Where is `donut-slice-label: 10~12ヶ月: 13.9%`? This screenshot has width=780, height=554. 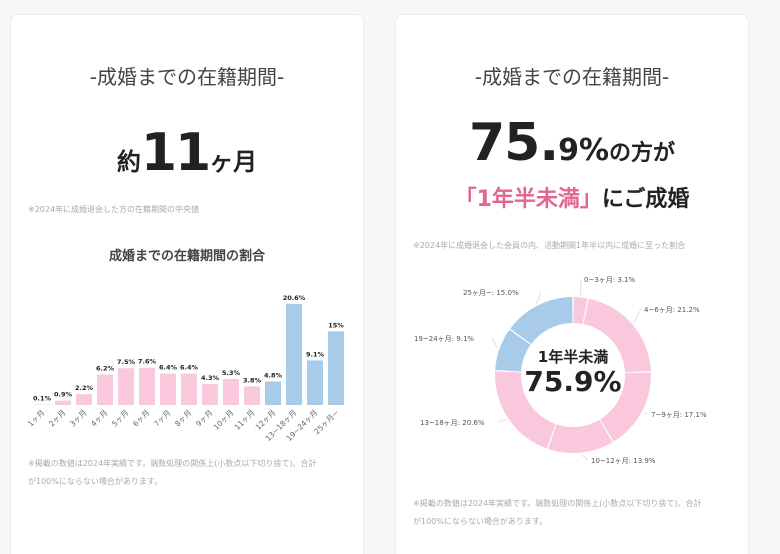
donut-slice-label: 10~12ヶ月: 13.9% is located at coordinates (623, 461).